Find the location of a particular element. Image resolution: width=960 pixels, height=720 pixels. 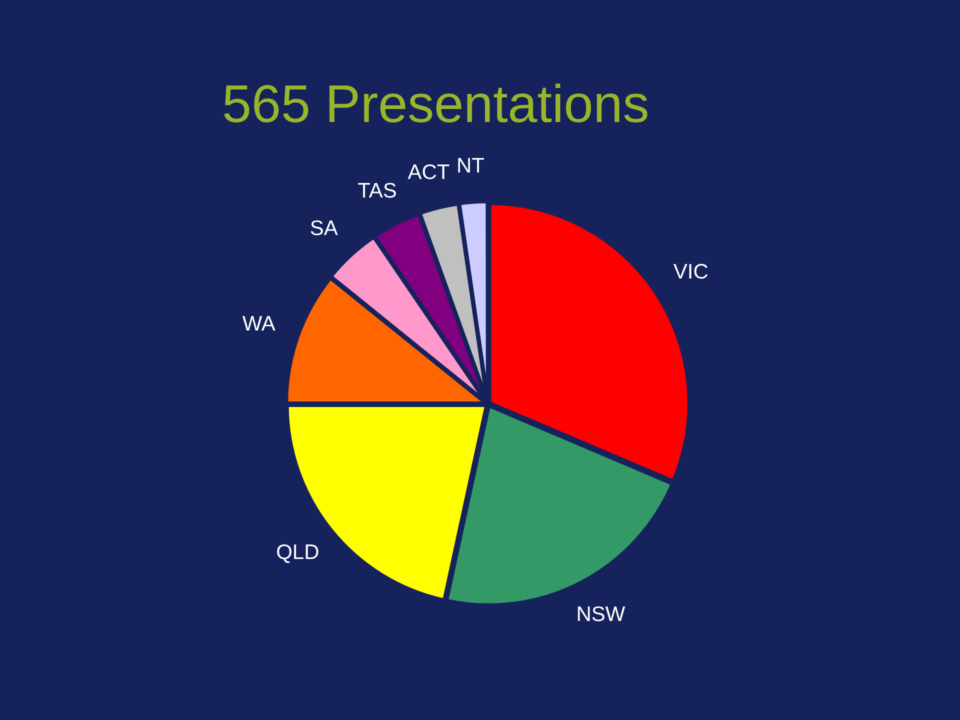

chart-title: 565 Presentations is located at coordinates (436, 105).